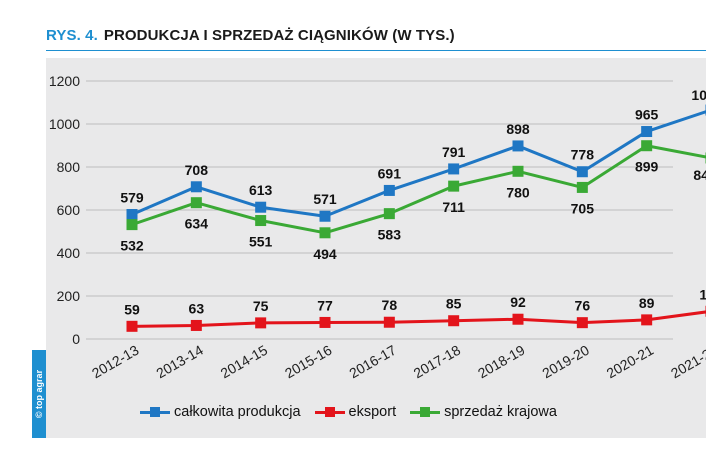  I want to click on title-rule, so click(376, 50).